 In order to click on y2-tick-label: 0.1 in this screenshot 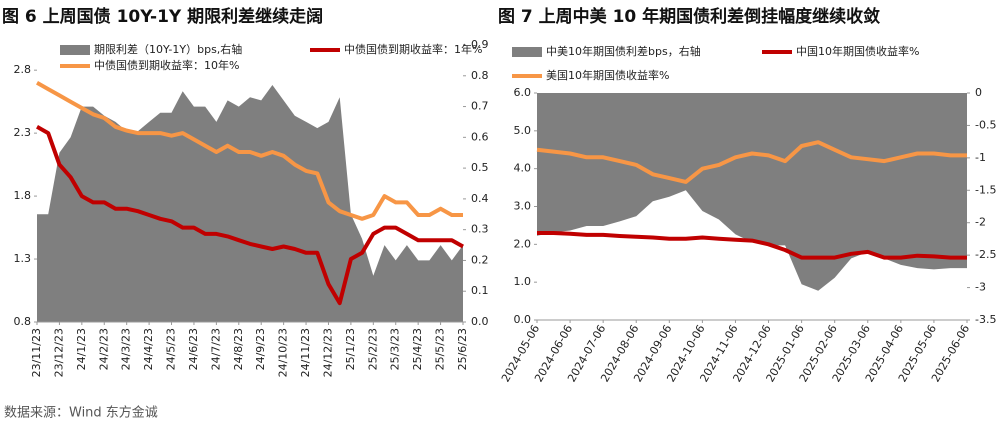, I will do `click(480, 290)`.